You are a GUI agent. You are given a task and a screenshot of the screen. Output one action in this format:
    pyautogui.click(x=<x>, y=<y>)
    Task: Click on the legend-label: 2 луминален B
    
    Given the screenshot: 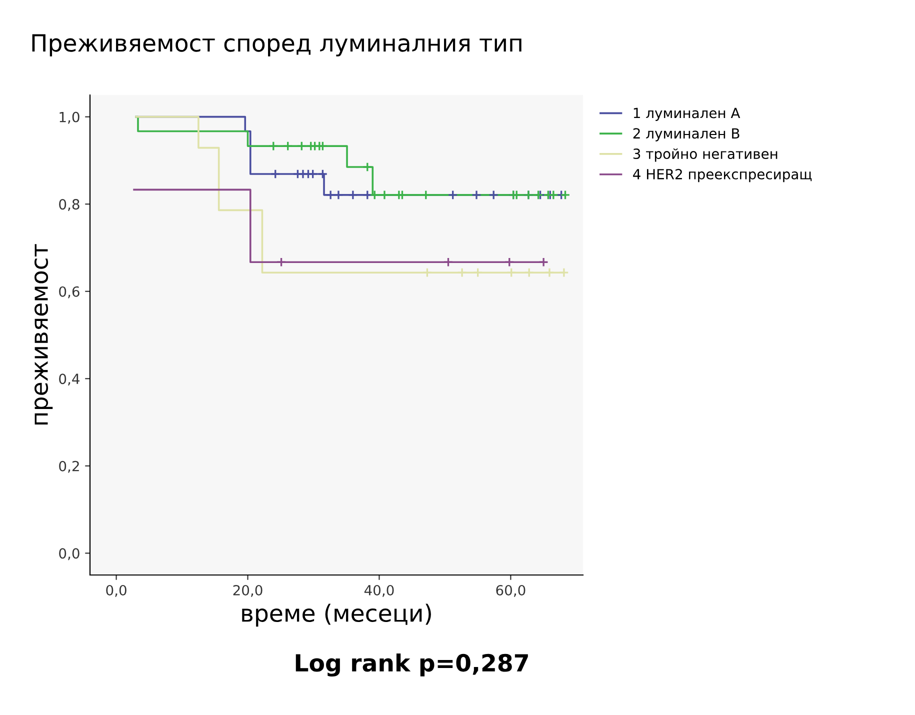 What is the action you would take?
    pyautogui.click(x=686, y=135)
    